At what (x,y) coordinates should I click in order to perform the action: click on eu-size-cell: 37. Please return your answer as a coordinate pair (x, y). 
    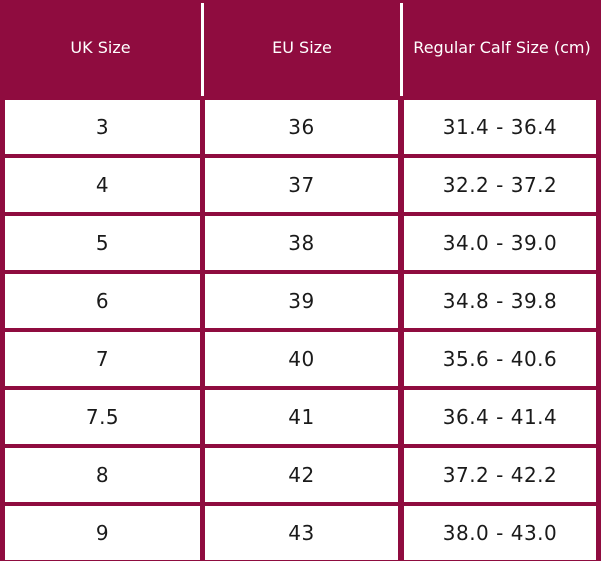
    Looking at the image, I should click on (301, 185).